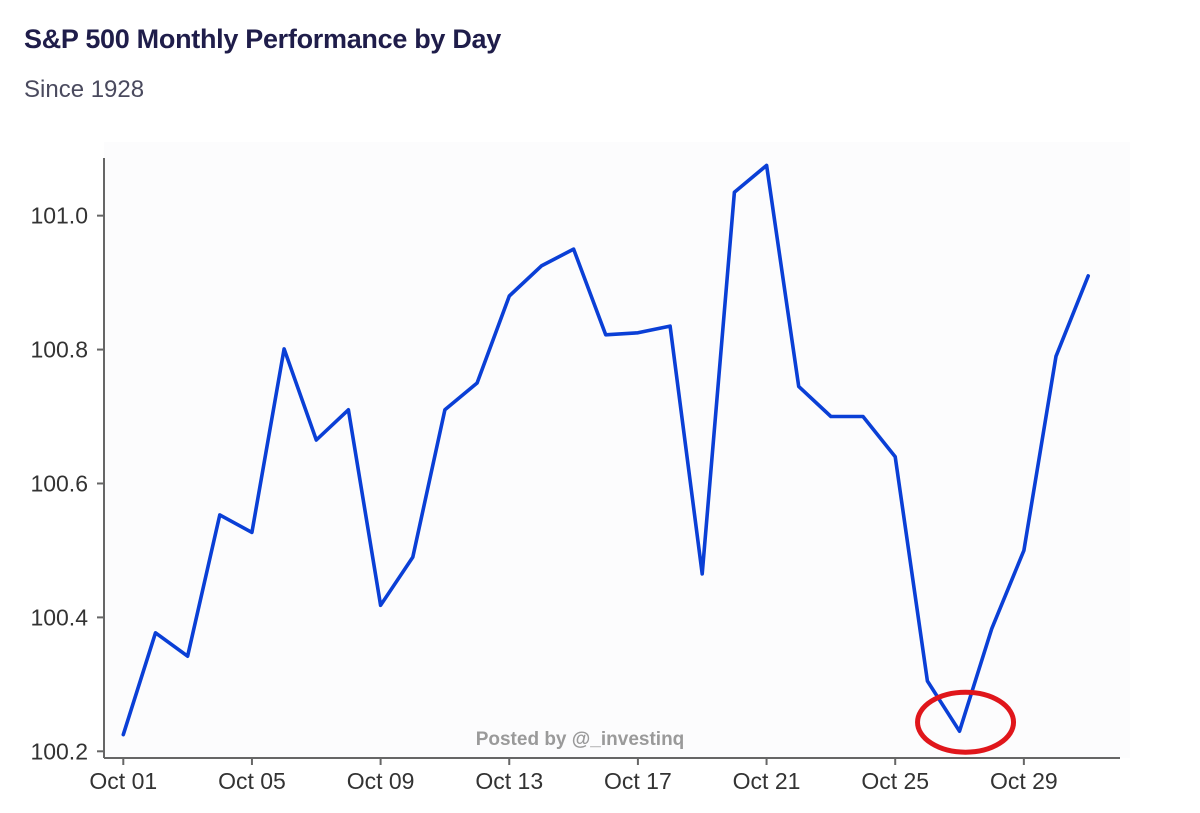  Describe the element at coordinates (580, 739) in the screenshot. I see `watermark-text: Posted by @_investinq` at that location.